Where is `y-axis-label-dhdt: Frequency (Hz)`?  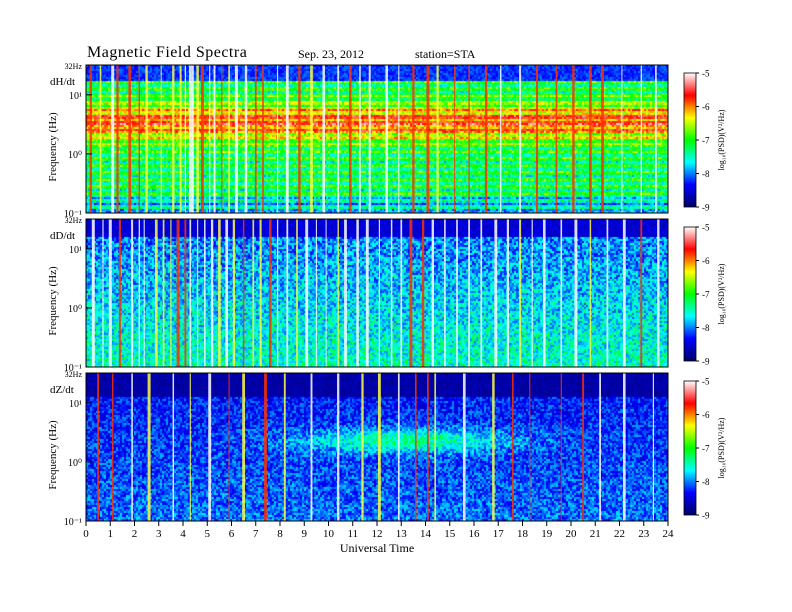
y-axis-label-dhdt: Frequency (Hz) is located at coordinates (53, 147).